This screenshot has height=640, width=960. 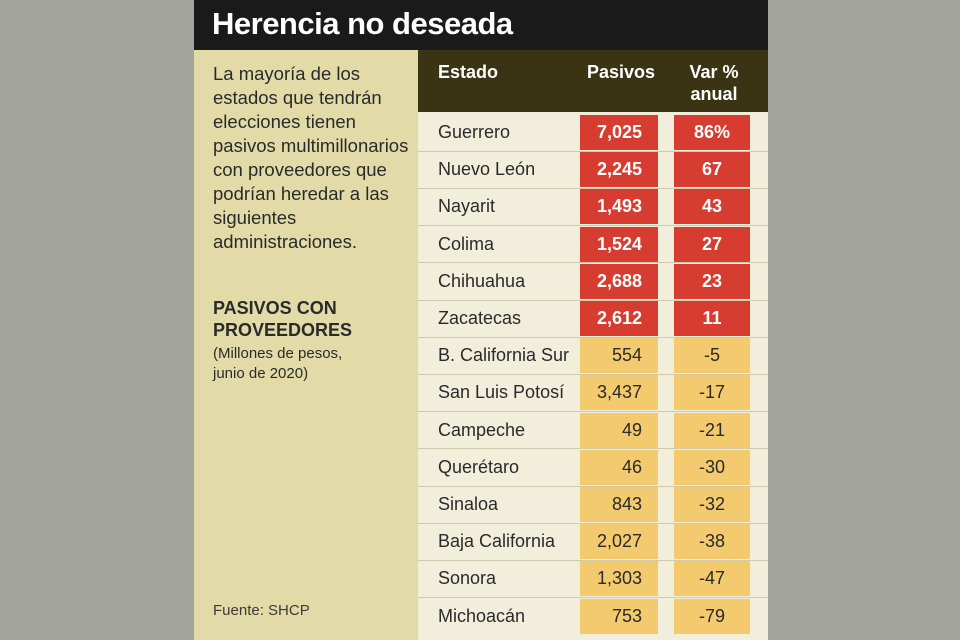 I want to click on row-change-value: -79, so click(x=712, y=616).